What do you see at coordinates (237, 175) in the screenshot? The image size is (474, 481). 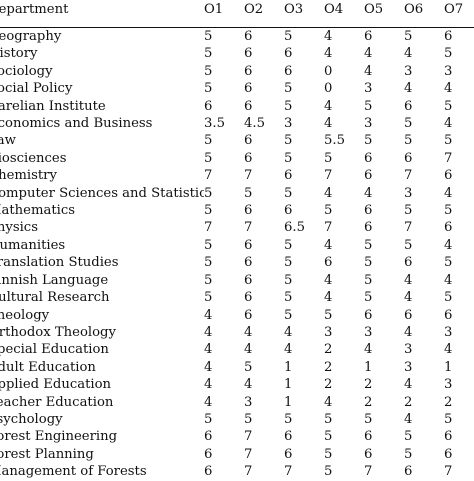 I see `table-row: Chemistry 7 7 6 7 6 7 6` at bounding box center [237, 175].